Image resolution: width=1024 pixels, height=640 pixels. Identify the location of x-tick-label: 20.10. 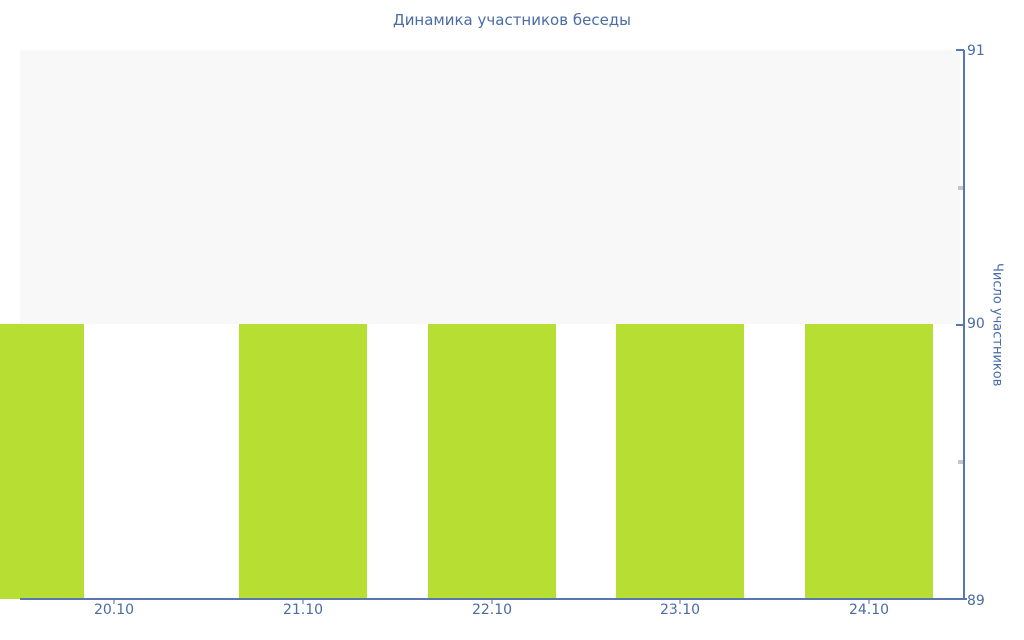
(114, 610).